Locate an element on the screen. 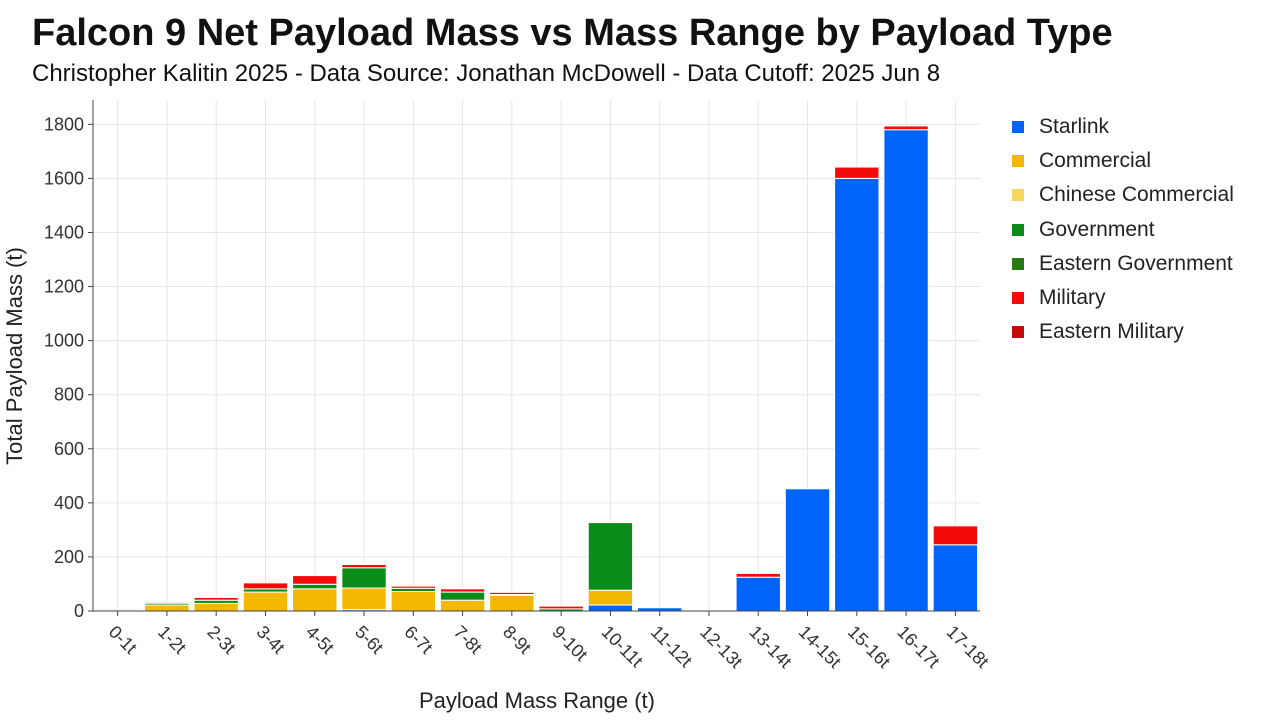 The image size is (1280, 720). bar-segment-military-15-16t is located at coordinates (857, 172).